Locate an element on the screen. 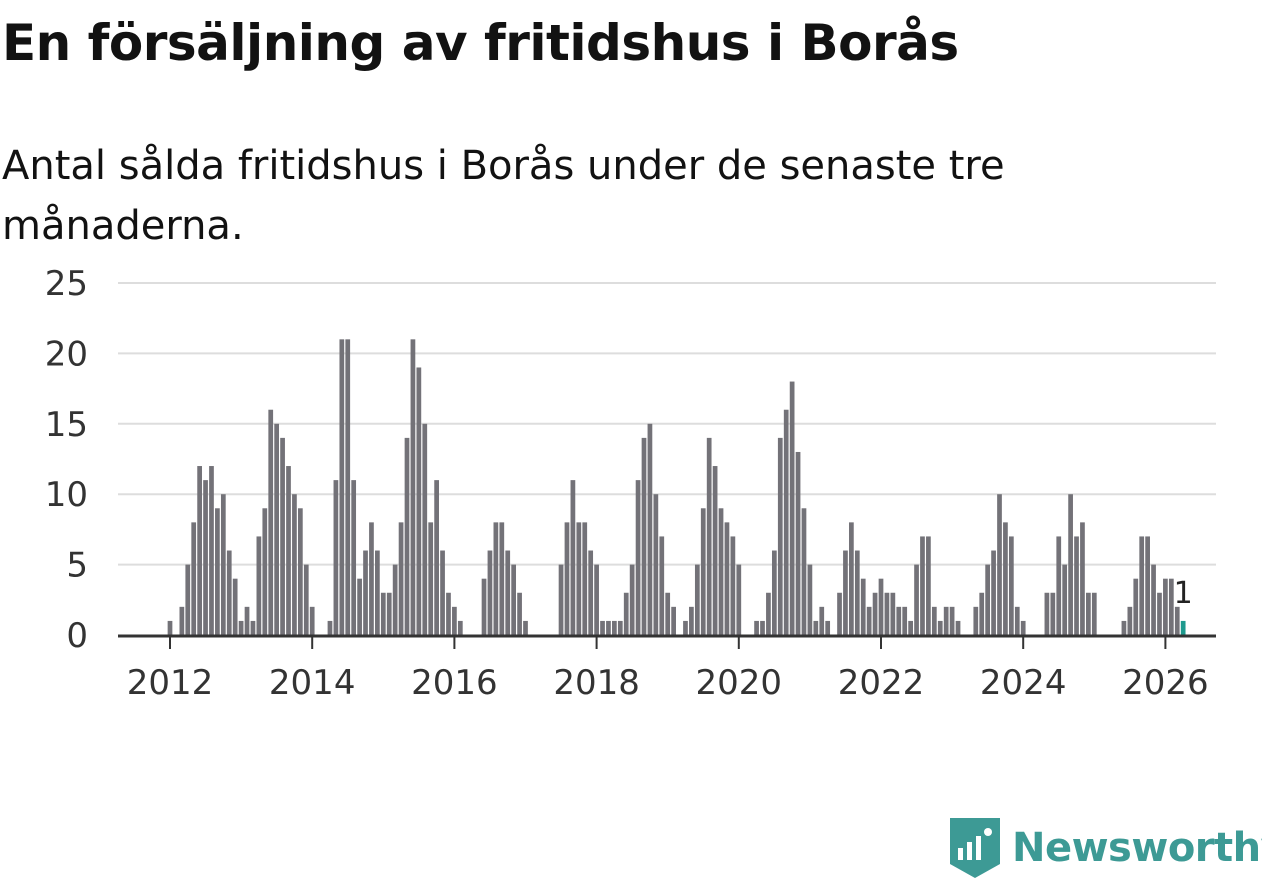 This screenshot has height=879, width=1262. last-value-label: 1 is located at coordinates (1183, 593).